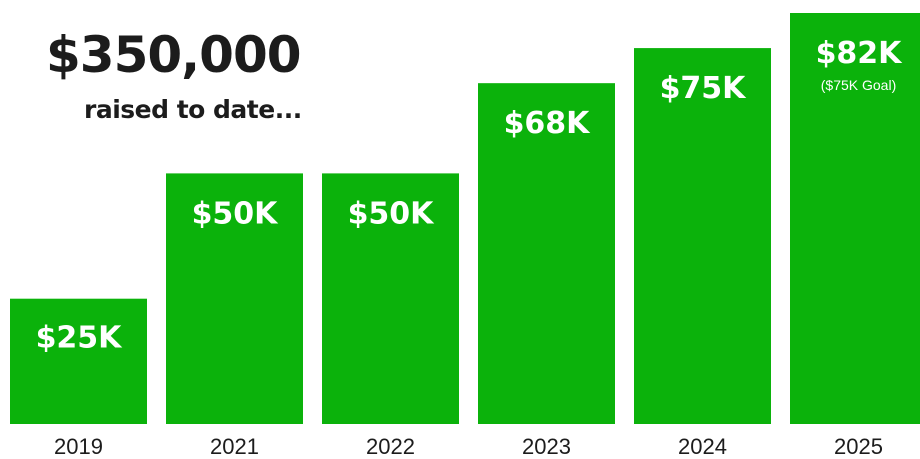 This screenshot has width=920, height=459. Describe the element at coordinates (173, 55) in the screenshot. I see `total-raised-amount: $350,000` at that location.